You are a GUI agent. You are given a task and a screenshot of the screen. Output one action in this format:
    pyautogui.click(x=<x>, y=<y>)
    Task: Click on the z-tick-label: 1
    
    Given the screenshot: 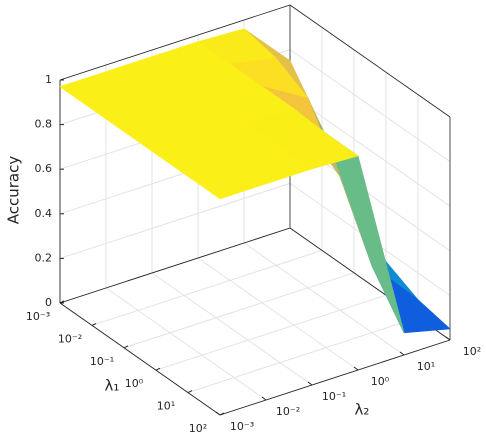 What is the action you would take?
    pyautogui.click(x=48, y=79)
    